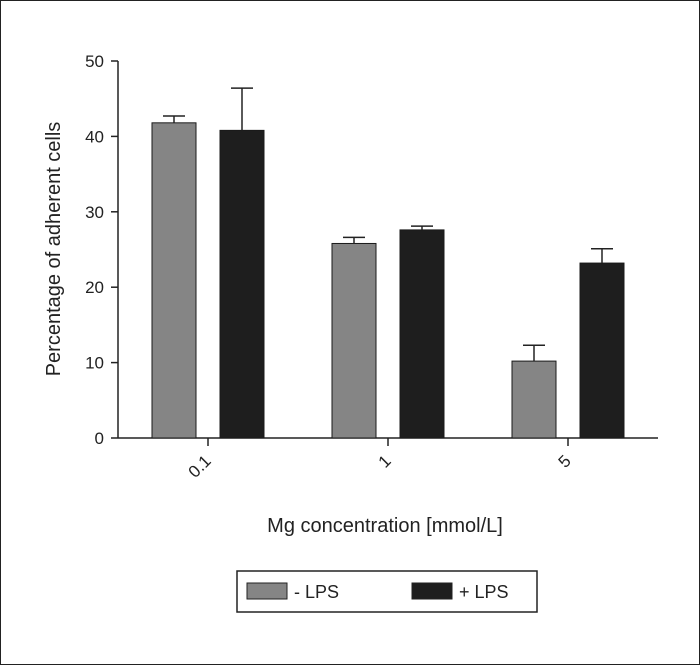  Describe the element at coordinates (484, 592) in the screenshot. I see `legend-label-plus-lps: + LPS` at that location.